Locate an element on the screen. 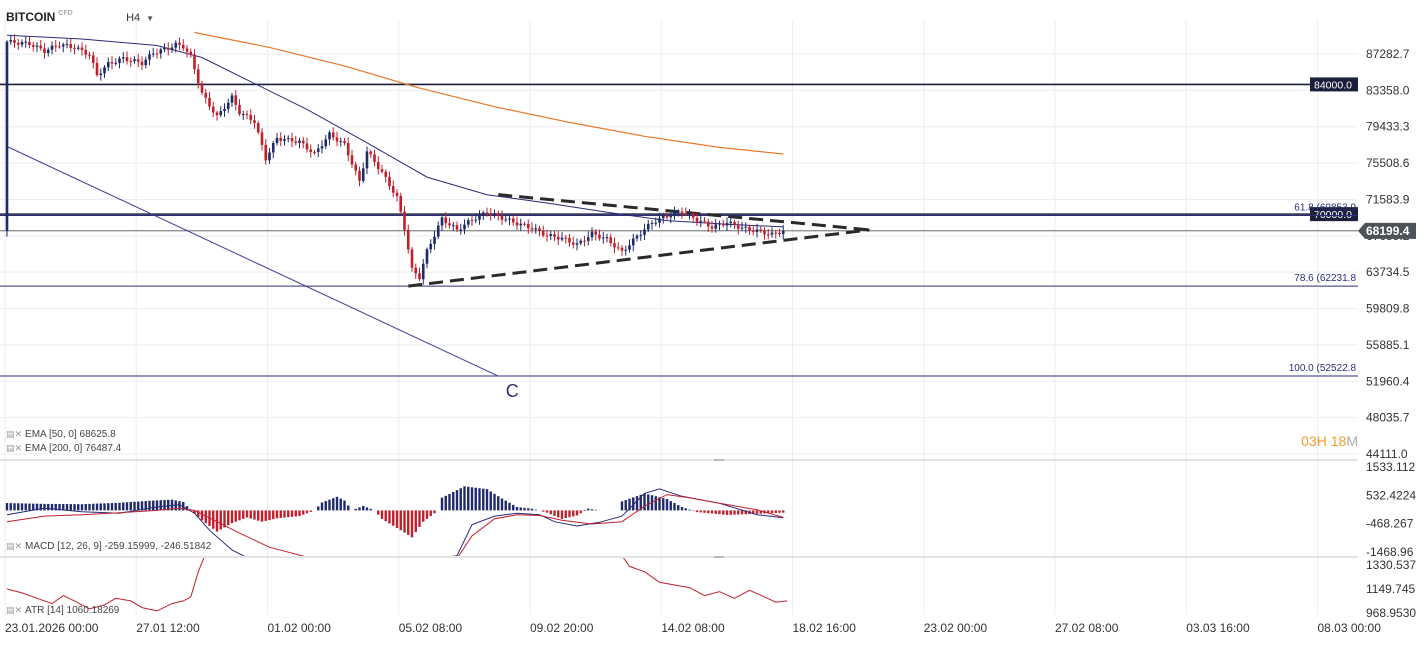  symbol-name: BITCOIN is located at coordinates (31, 17).